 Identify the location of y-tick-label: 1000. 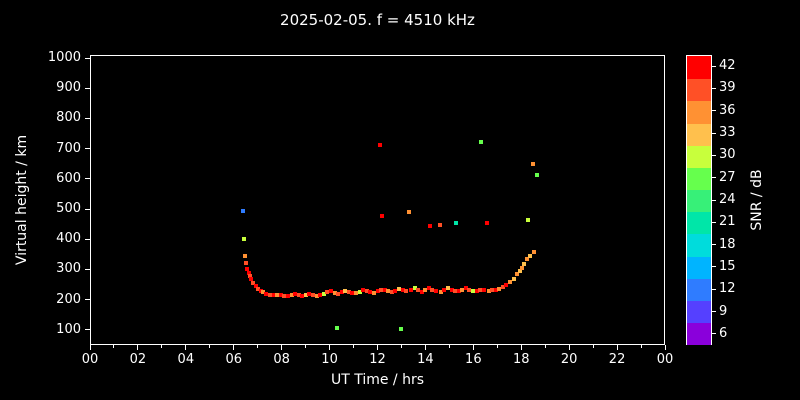
(64, 58).